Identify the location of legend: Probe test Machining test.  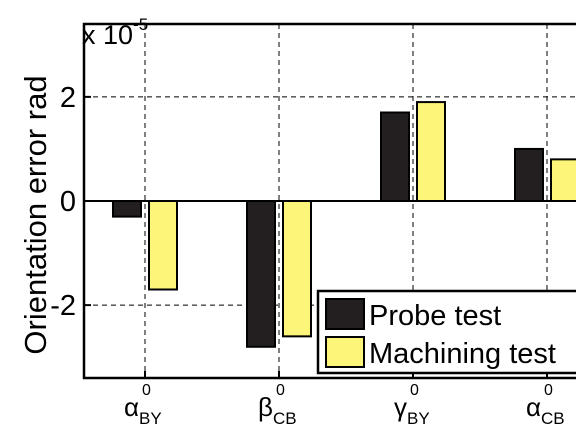
(446, 332).